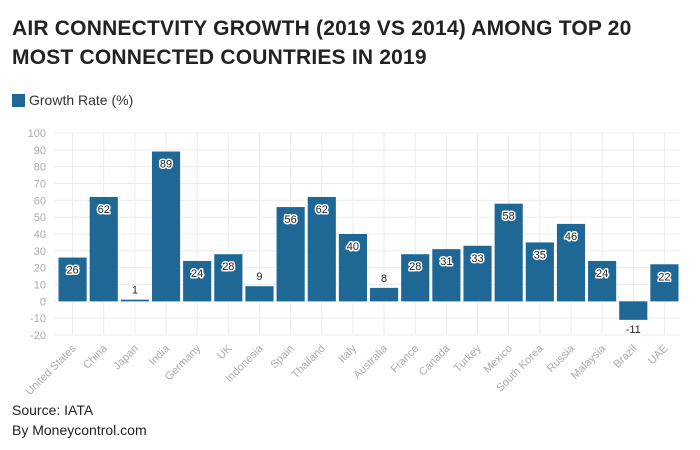 The image size is (700, 450). Describe the element at coordinates (126, 358) in the screenshot. I see `x-tick-label: Japan` at that location.